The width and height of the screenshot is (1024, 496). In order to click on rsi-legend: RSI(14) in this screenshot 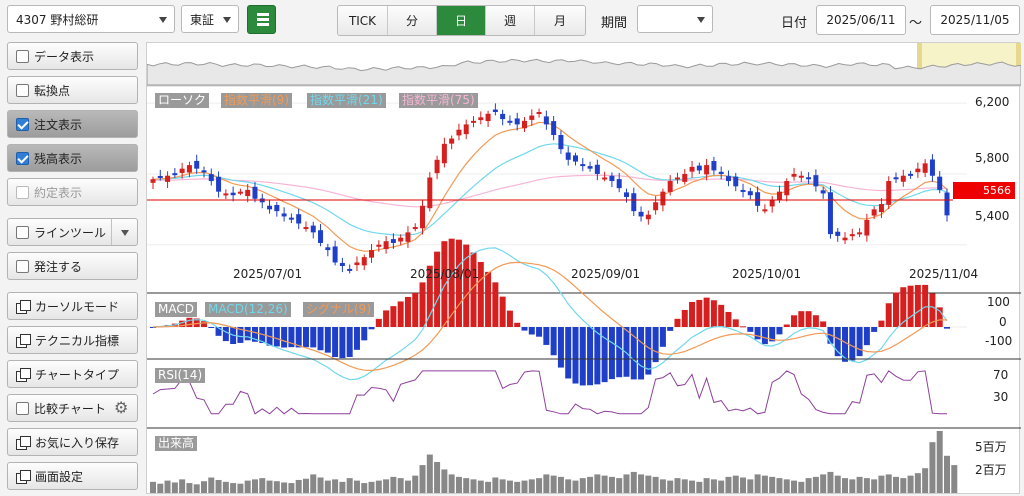, I will do `click(180, 375)`.